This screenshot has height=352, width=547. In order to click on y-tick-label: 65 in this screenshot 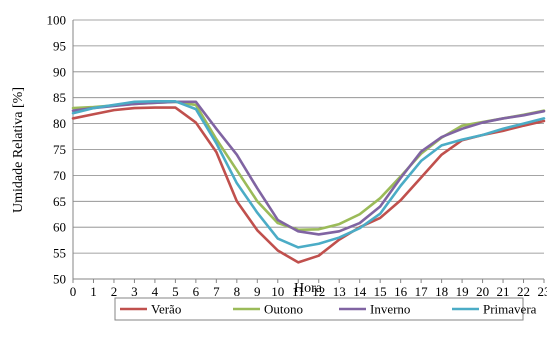, I will do `click(59, 201)`.